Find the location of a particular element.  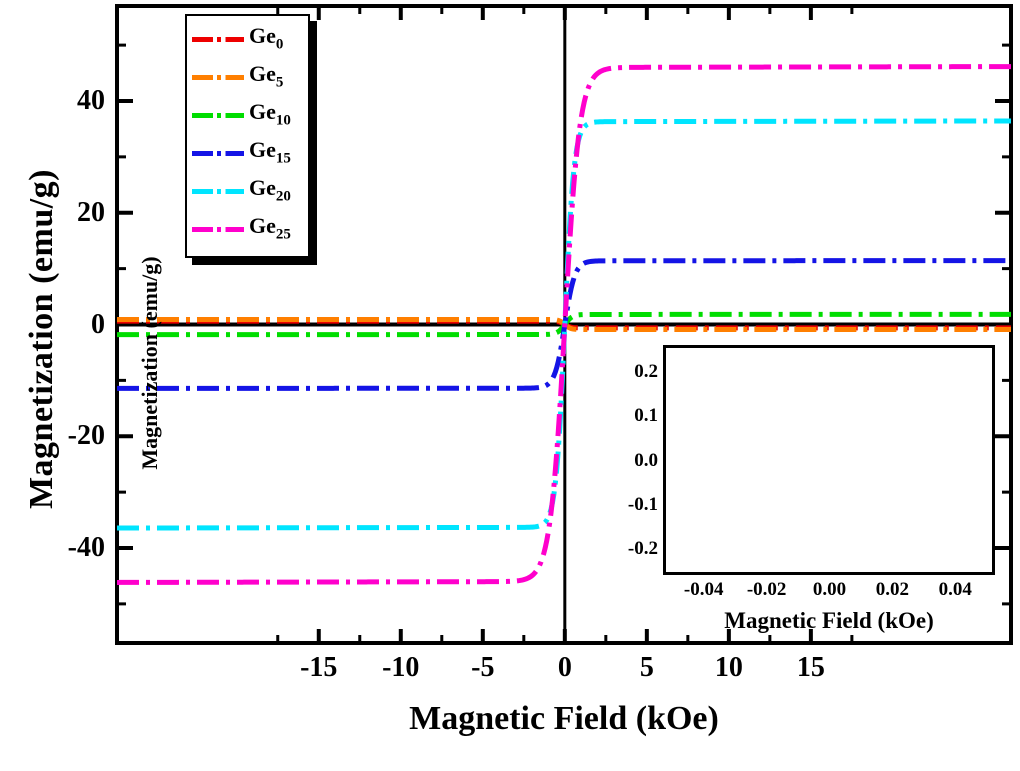

legend-swatch-Ge10 is located at coordinates (218, 115).